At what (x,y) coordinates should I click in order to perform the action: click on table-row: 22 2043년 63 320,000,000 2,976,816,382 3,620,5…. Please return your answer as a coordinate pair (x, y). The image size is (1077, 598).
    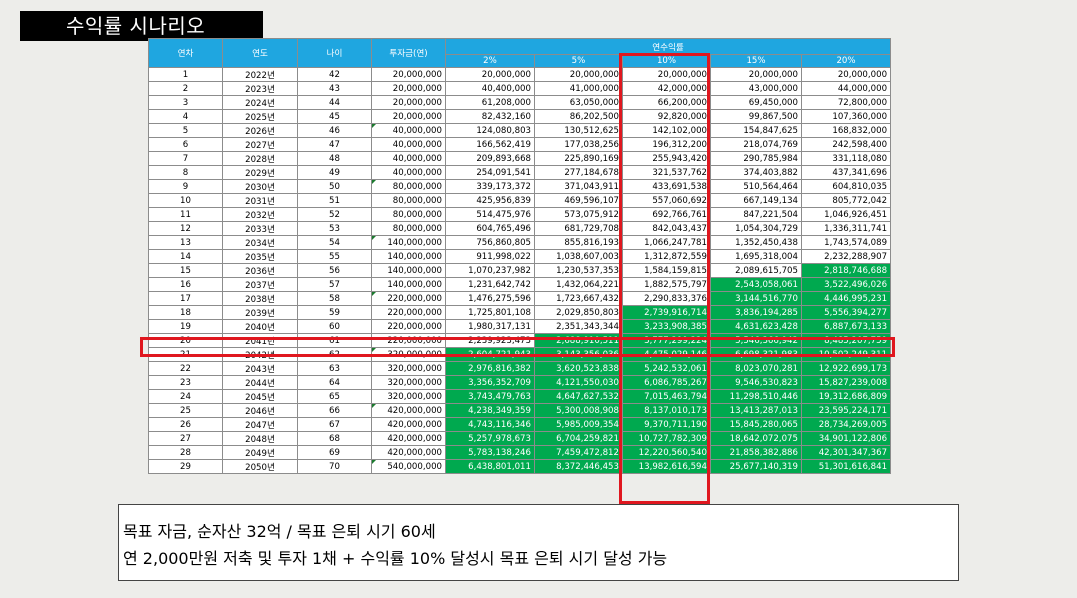
    Looking at the image, I should click on (520, 368).